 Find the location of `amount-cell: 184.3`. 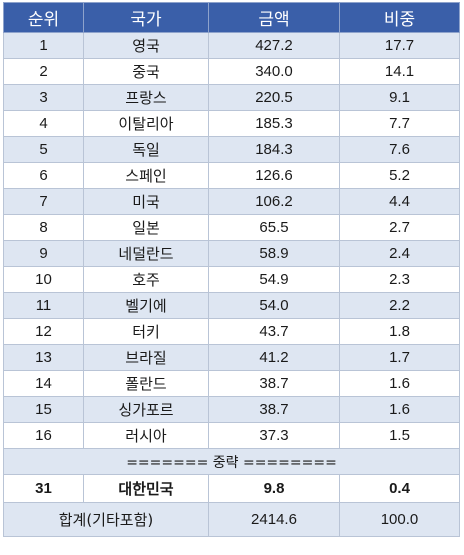

amount-cell: 184.3 is located at coordinates (274, 149).